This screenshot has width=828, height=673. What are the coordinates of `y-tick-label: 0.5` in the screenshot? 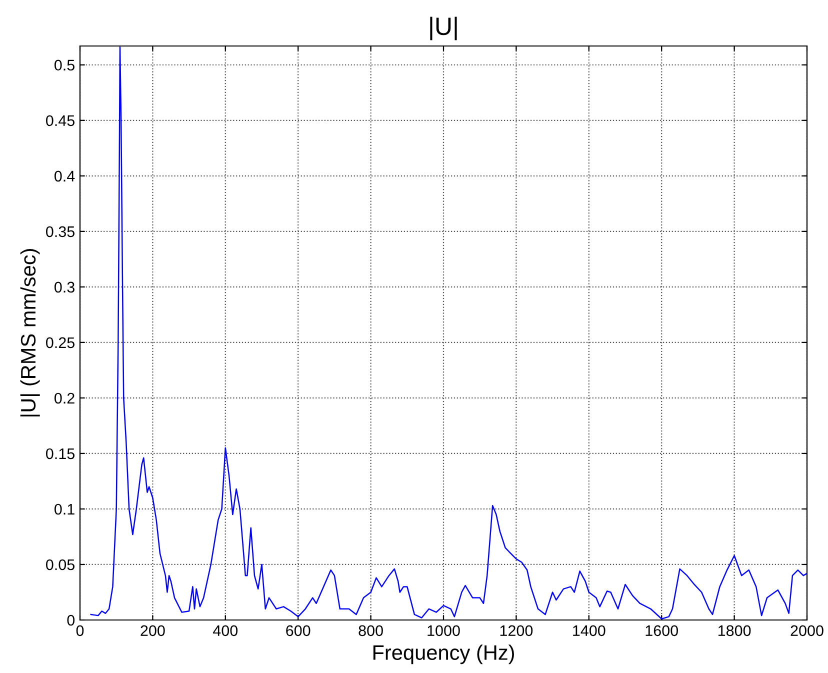 It's located at (64, 65).